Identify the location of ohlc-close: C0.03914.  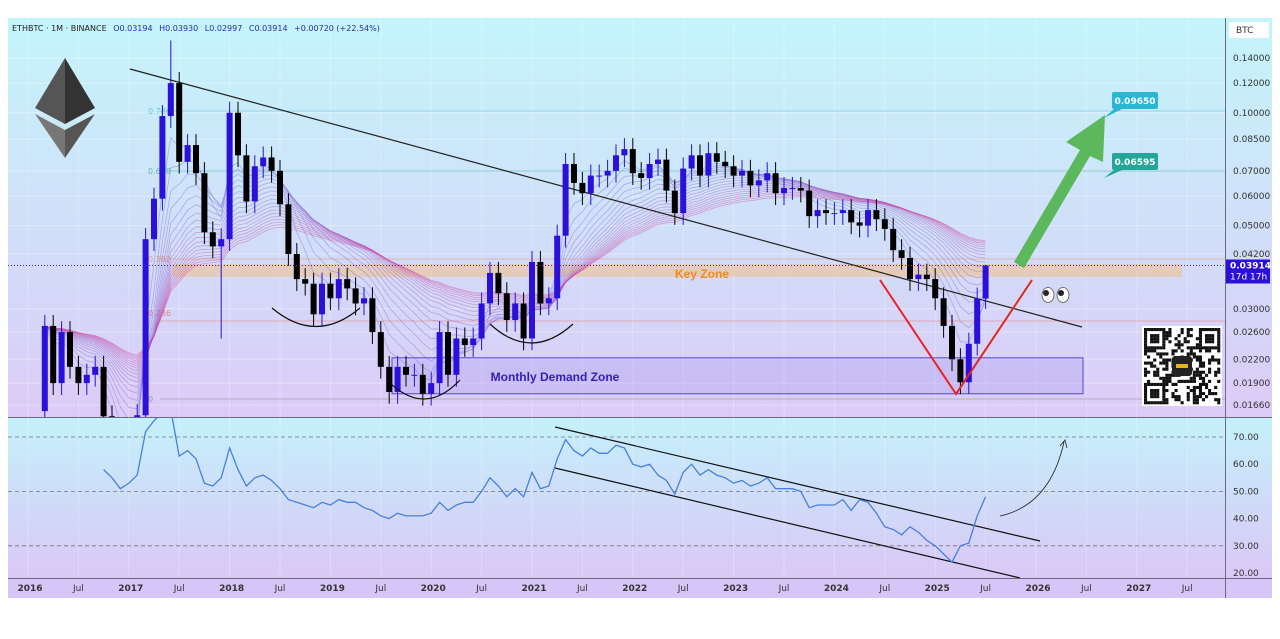
(268, 28).